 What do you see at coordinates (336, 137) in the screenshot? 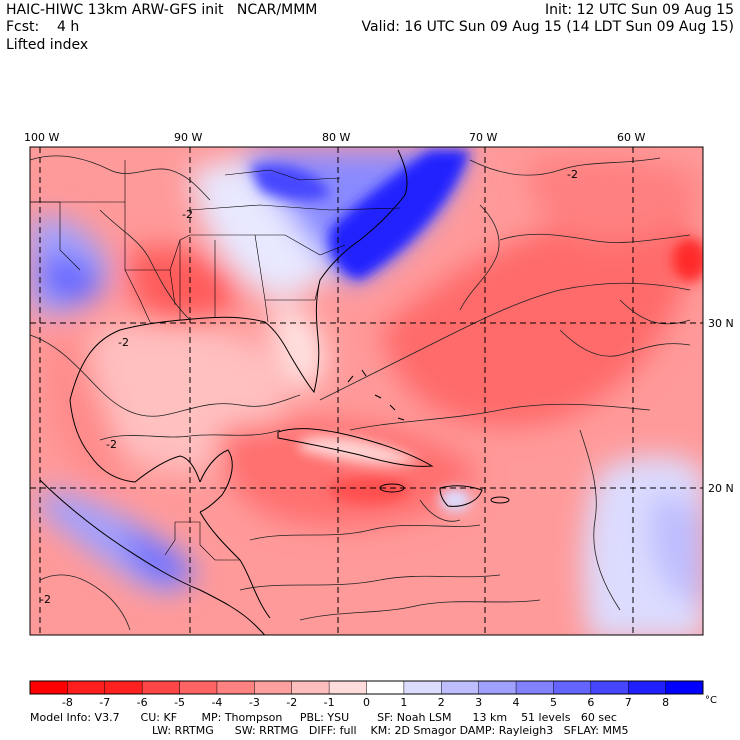
I see `lon-label-80w: 80 W` at bounding box center [336, 137].